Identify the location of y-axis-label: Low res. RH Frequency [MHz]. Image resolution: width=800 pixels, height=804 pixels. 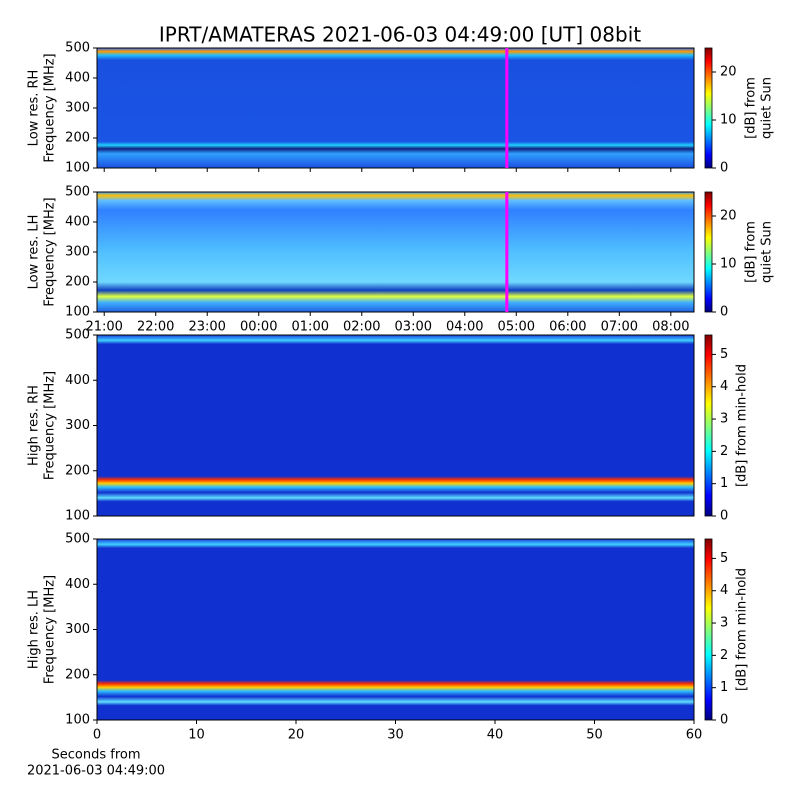
(42, 107).